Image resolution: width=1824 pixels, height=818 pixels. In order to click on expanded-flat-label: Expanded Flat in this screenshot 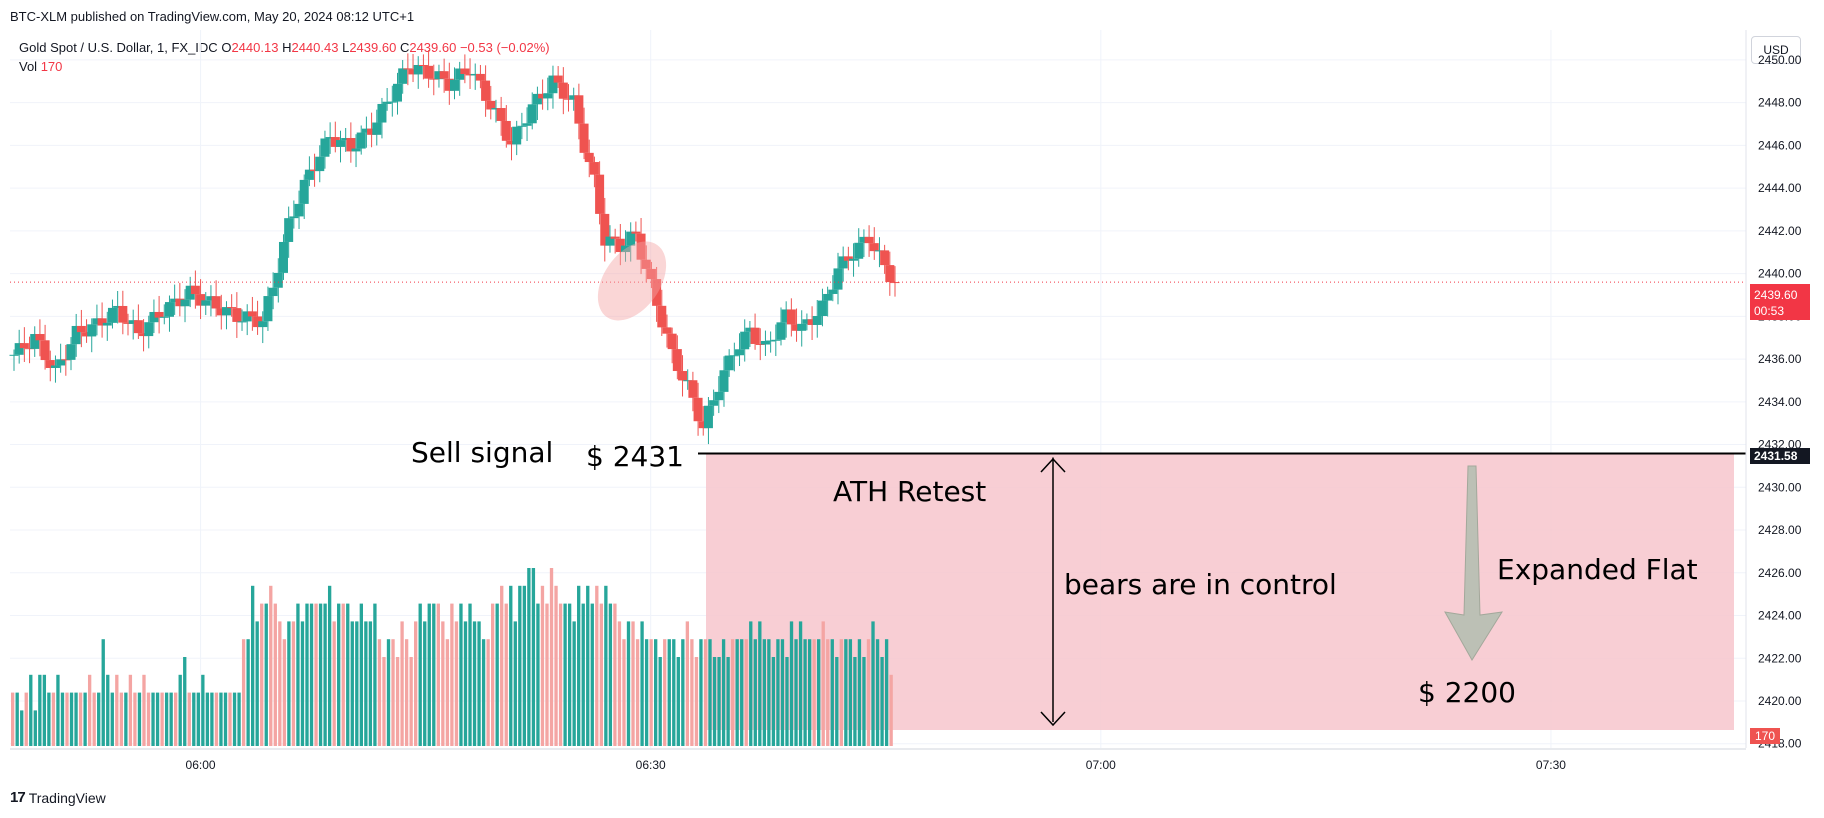, I will do `click(1597, 569)`.